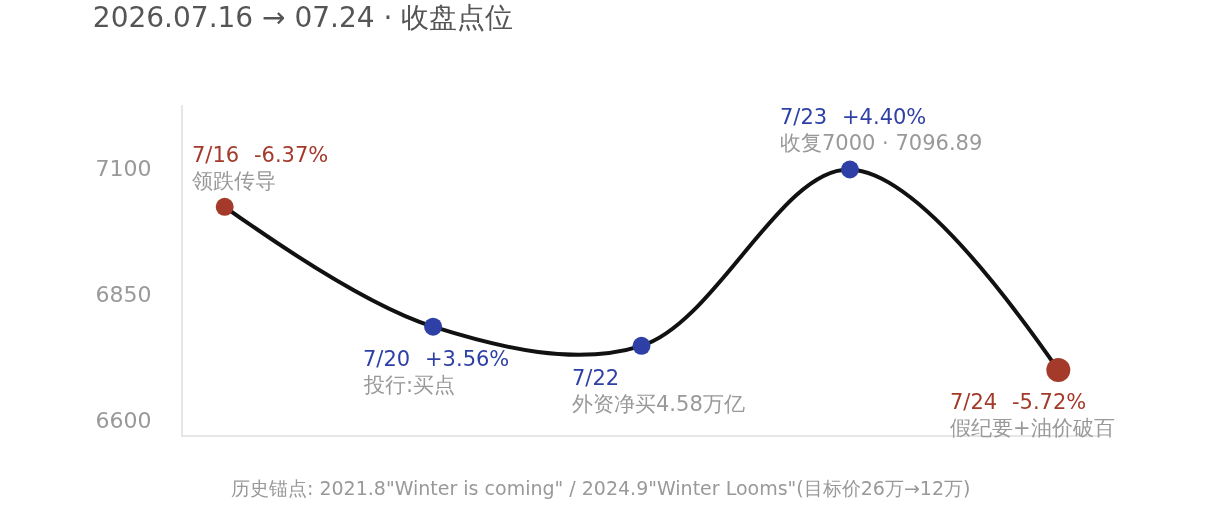 Image resolution: width=1206 pixels, height=513 pixels. Describe the element at coordinates (1049, 402) in the screenshot. I see `annotation: -5.72%` at that location.